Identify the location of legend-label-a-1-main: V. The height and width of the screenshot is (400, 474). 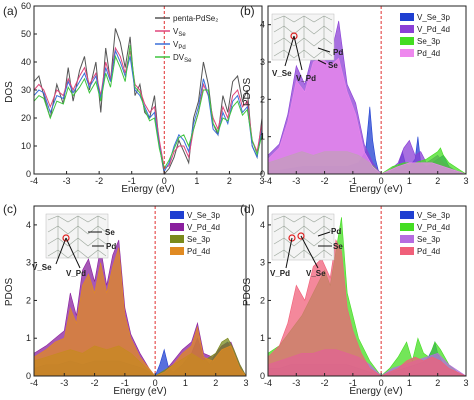
(176, 31).